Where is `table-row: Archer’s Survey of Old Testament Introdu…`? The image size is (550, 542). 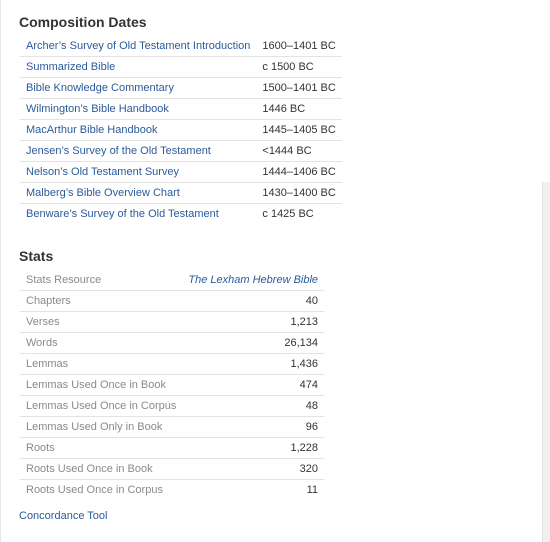
table-row: Archer’s Survey of Old Testament Introdu… is located at coordinates (181, 46).